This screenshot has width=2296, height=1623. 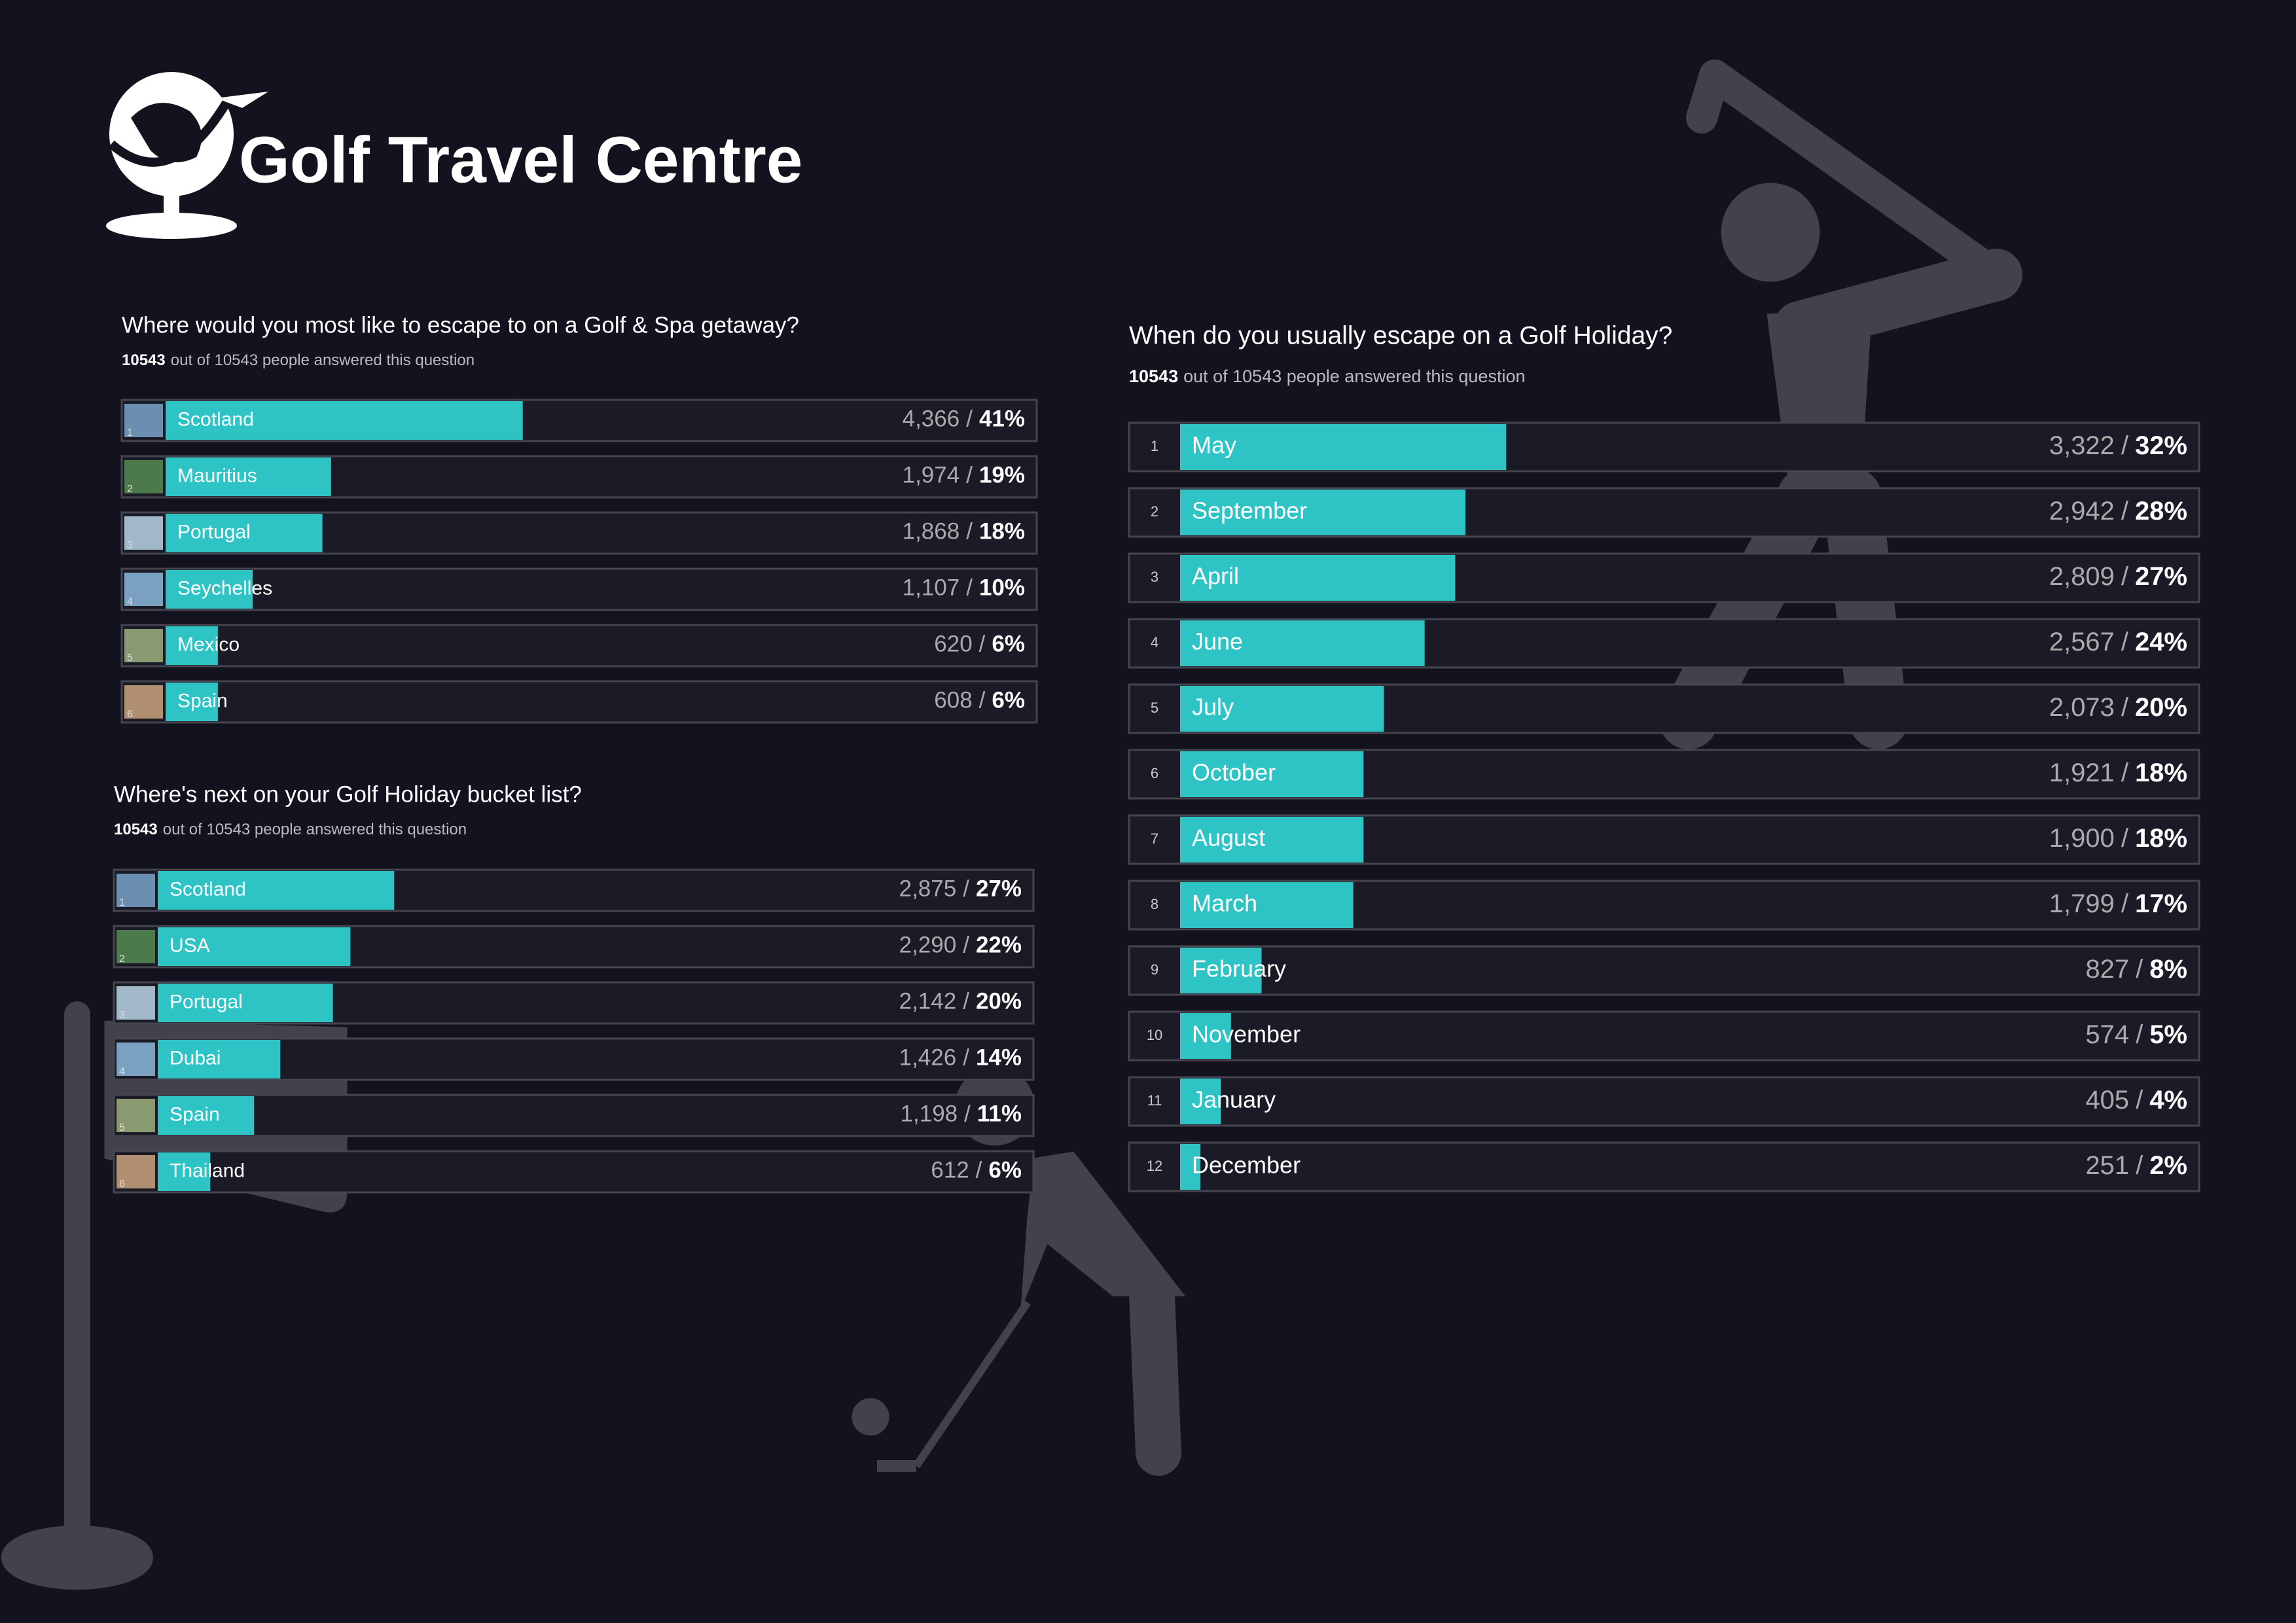 What do you see at coordinates (961, 1114) in the screenshot?
I see `answer-value: 1,198/11%` at bounding box center [961, 1114].